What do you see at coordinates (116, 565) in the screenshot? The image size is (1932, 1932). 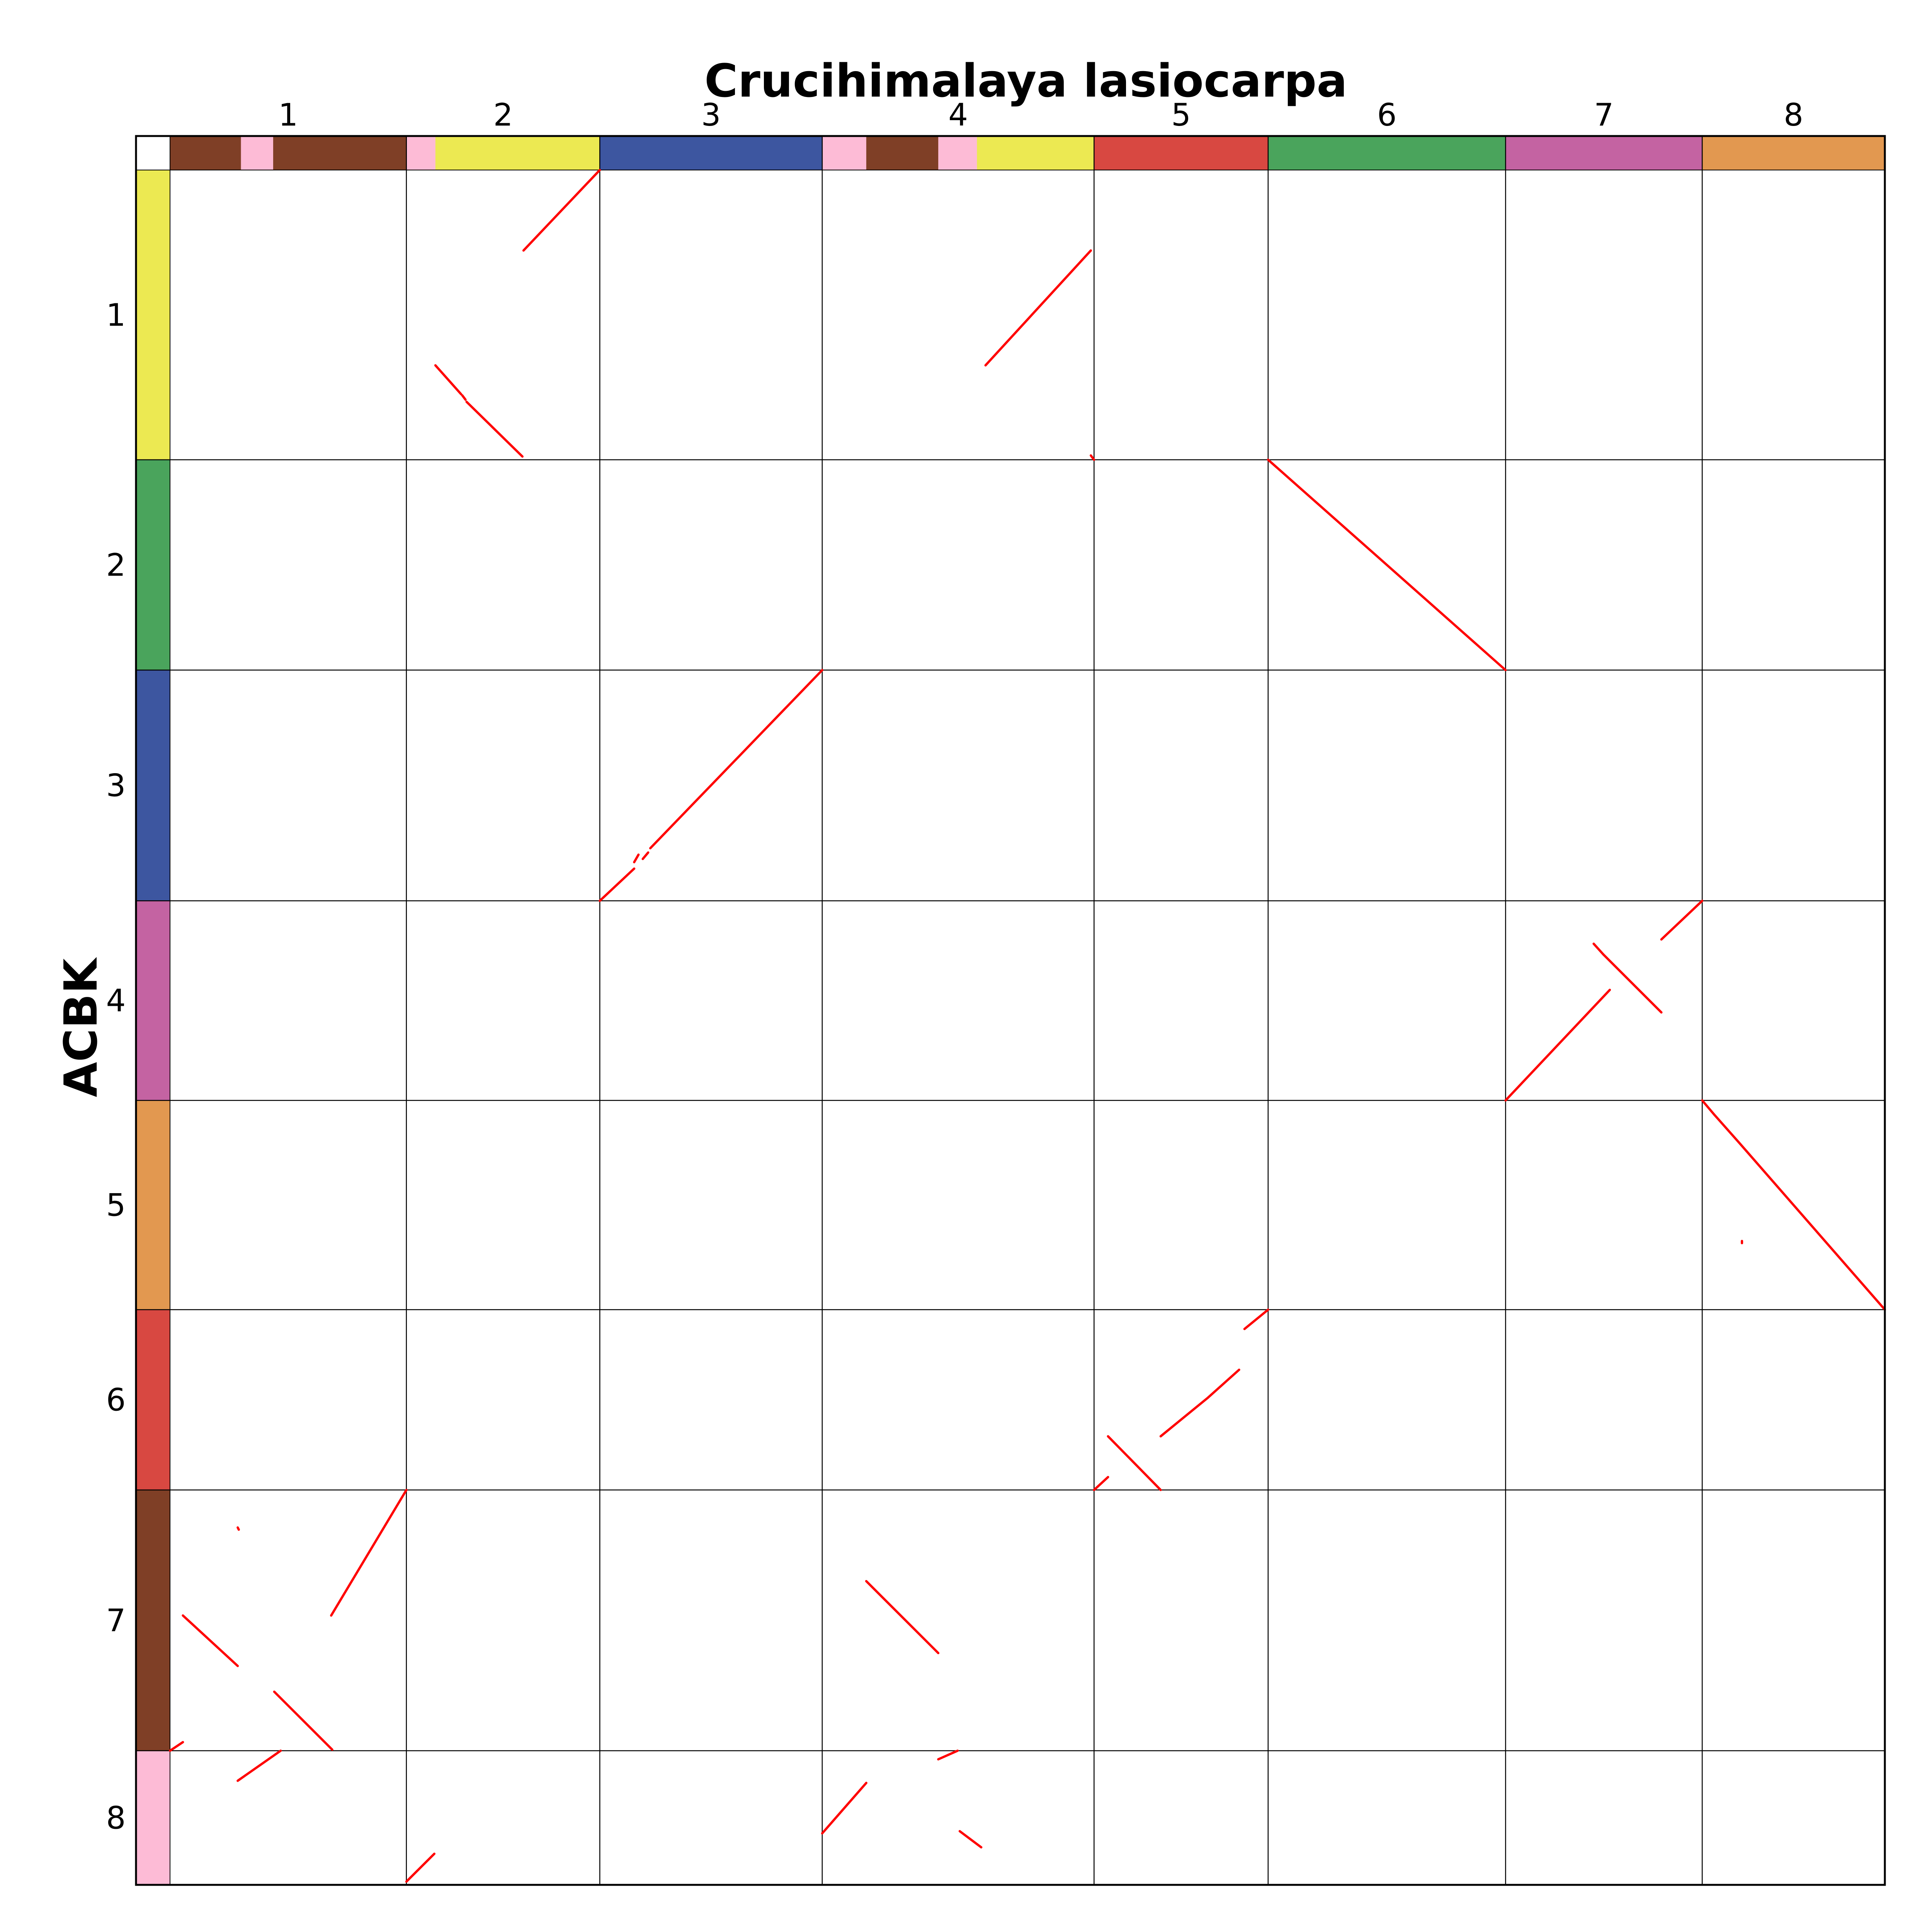 I see `y-tick-label-2: 2` at bounding box center [116, 565].